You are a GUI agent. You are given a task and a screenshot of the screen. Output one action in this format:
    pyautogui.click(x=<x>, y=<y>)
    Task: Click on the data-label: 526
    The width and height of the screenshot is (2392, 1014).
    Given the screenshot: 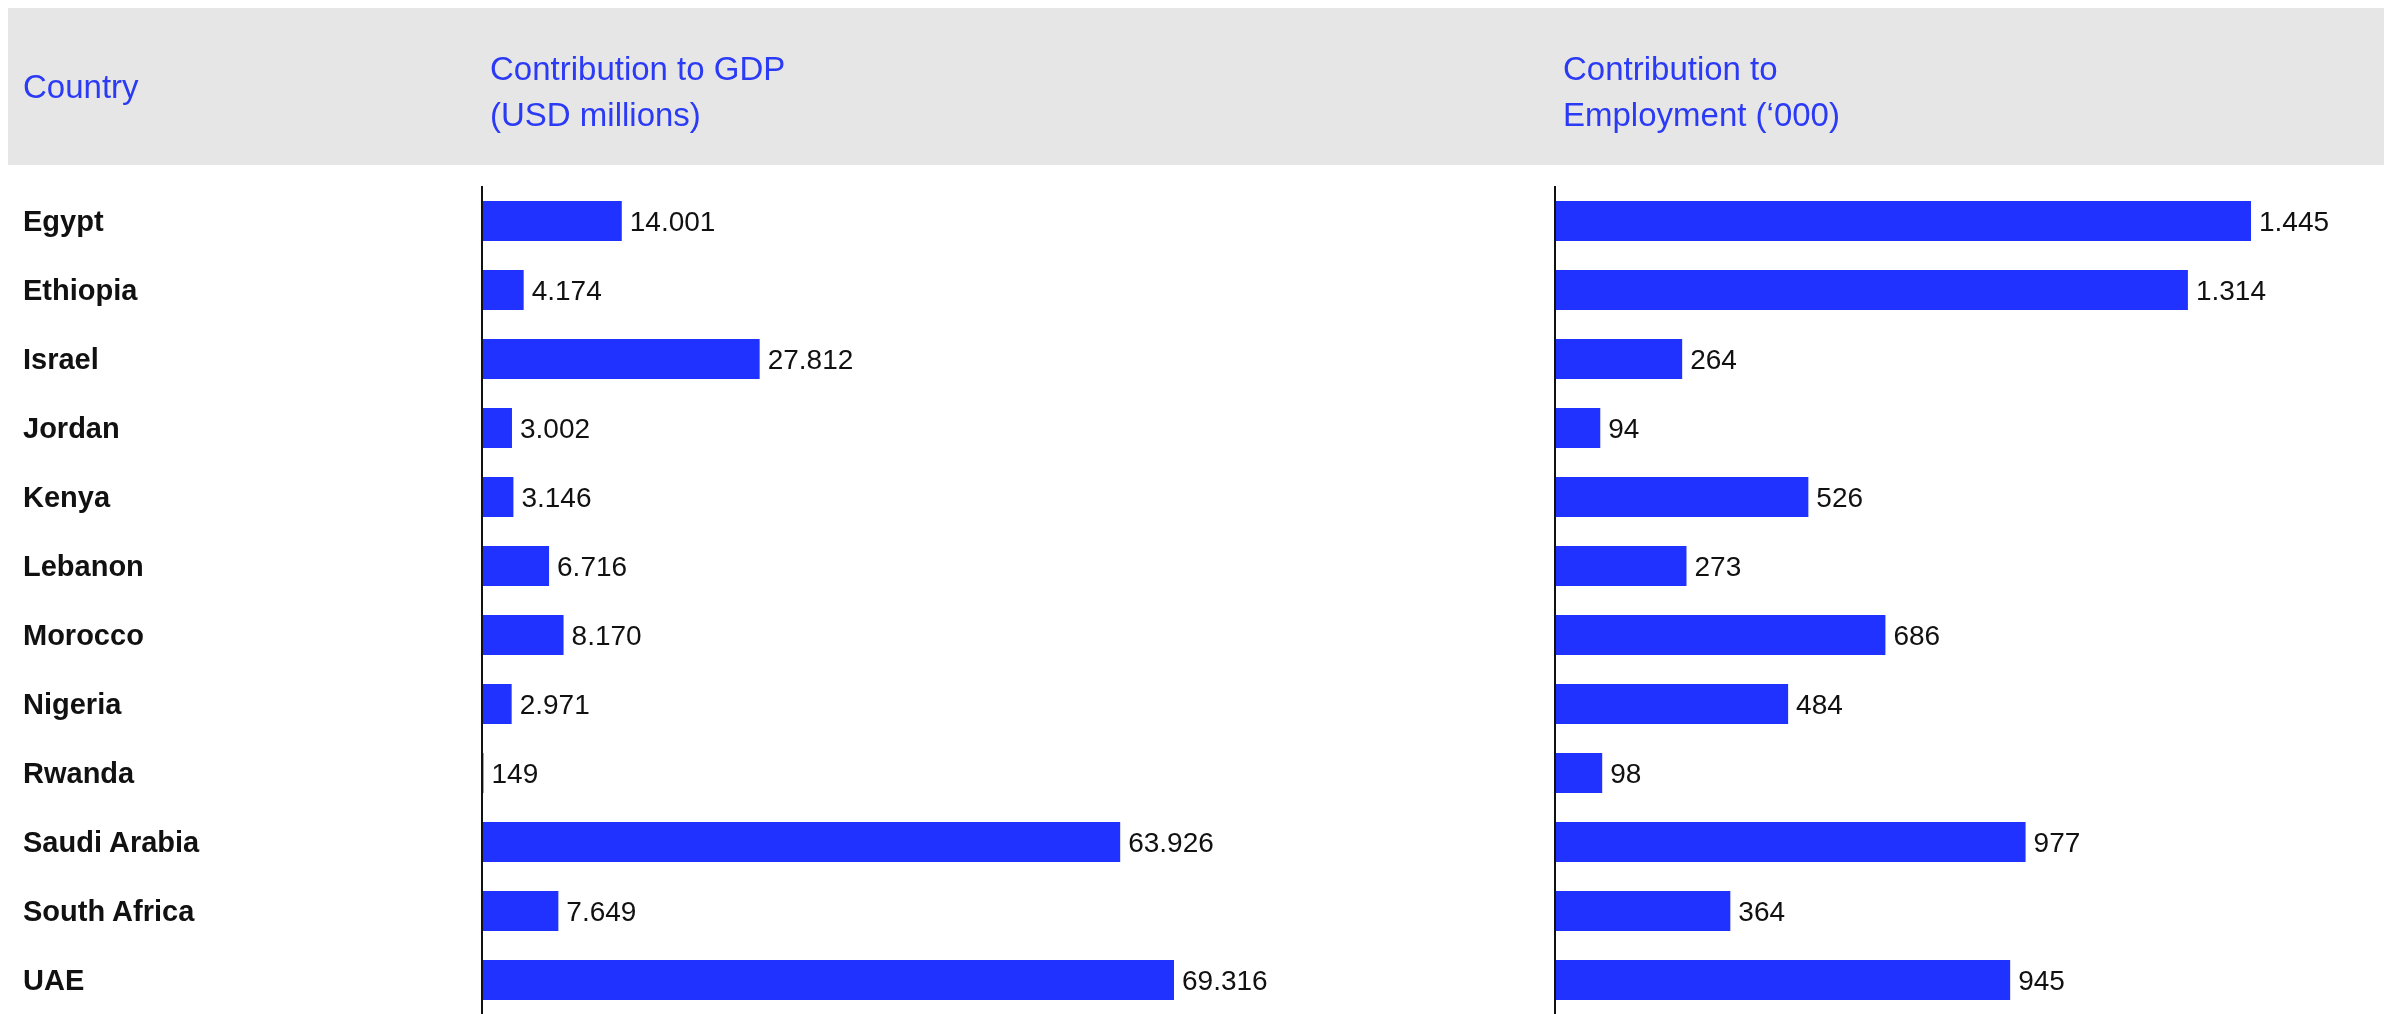 What is the action you would take?
    pyautogui.click(x=1840, y=497)
    